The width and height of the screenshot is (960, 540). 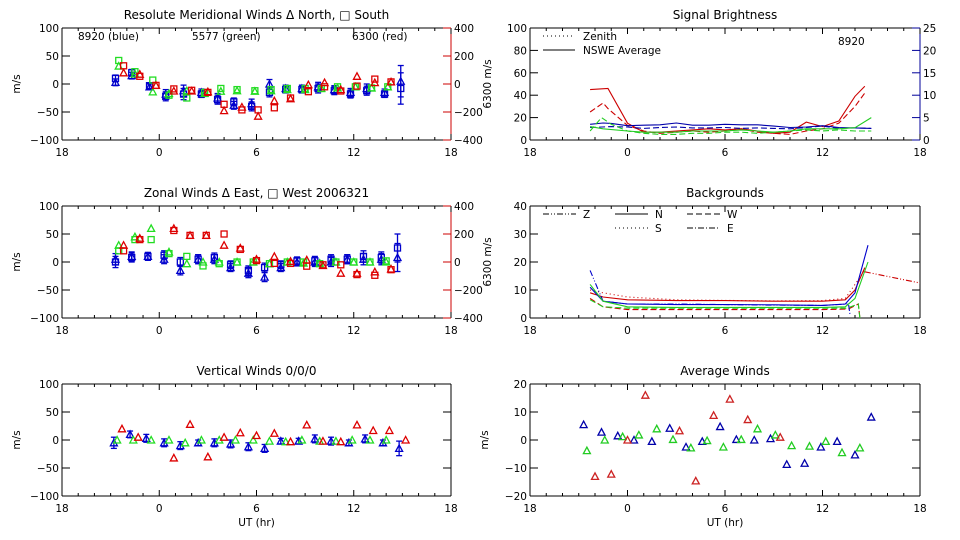 I want to click on y-tick-label-right: 5, so click(x=926, y=119).